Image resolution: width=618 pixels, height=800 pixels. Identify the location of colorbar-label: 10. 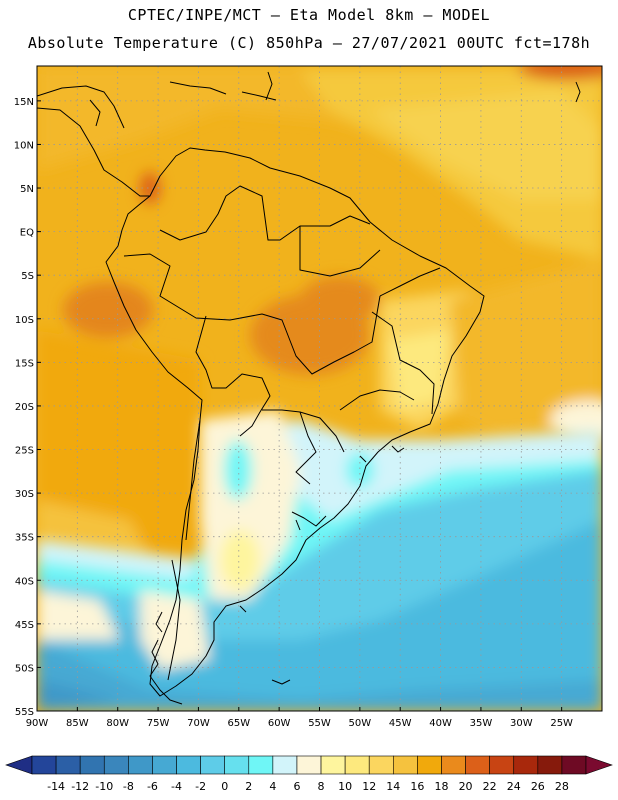
(345, 786).